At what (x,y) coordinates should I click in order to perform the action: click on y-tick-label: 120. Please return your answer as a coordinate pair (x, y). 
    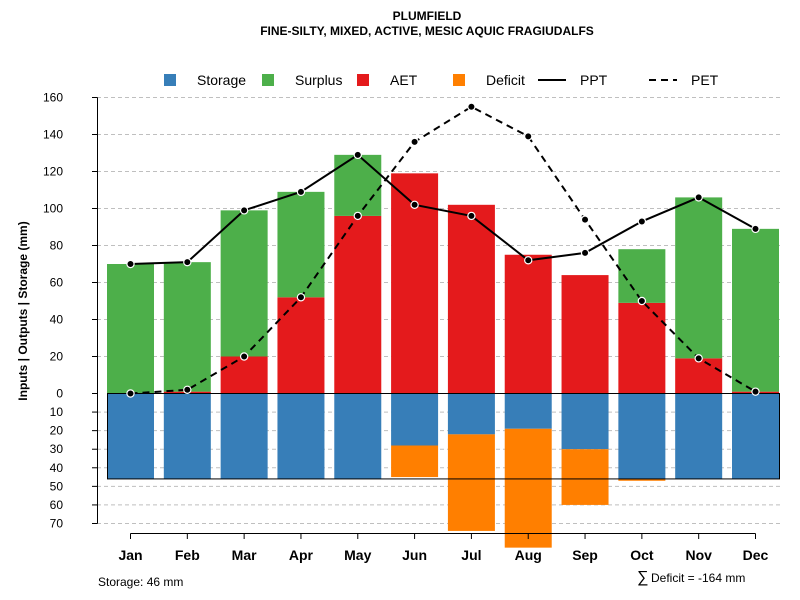
    Looking at the image, I should click on (53, 172).